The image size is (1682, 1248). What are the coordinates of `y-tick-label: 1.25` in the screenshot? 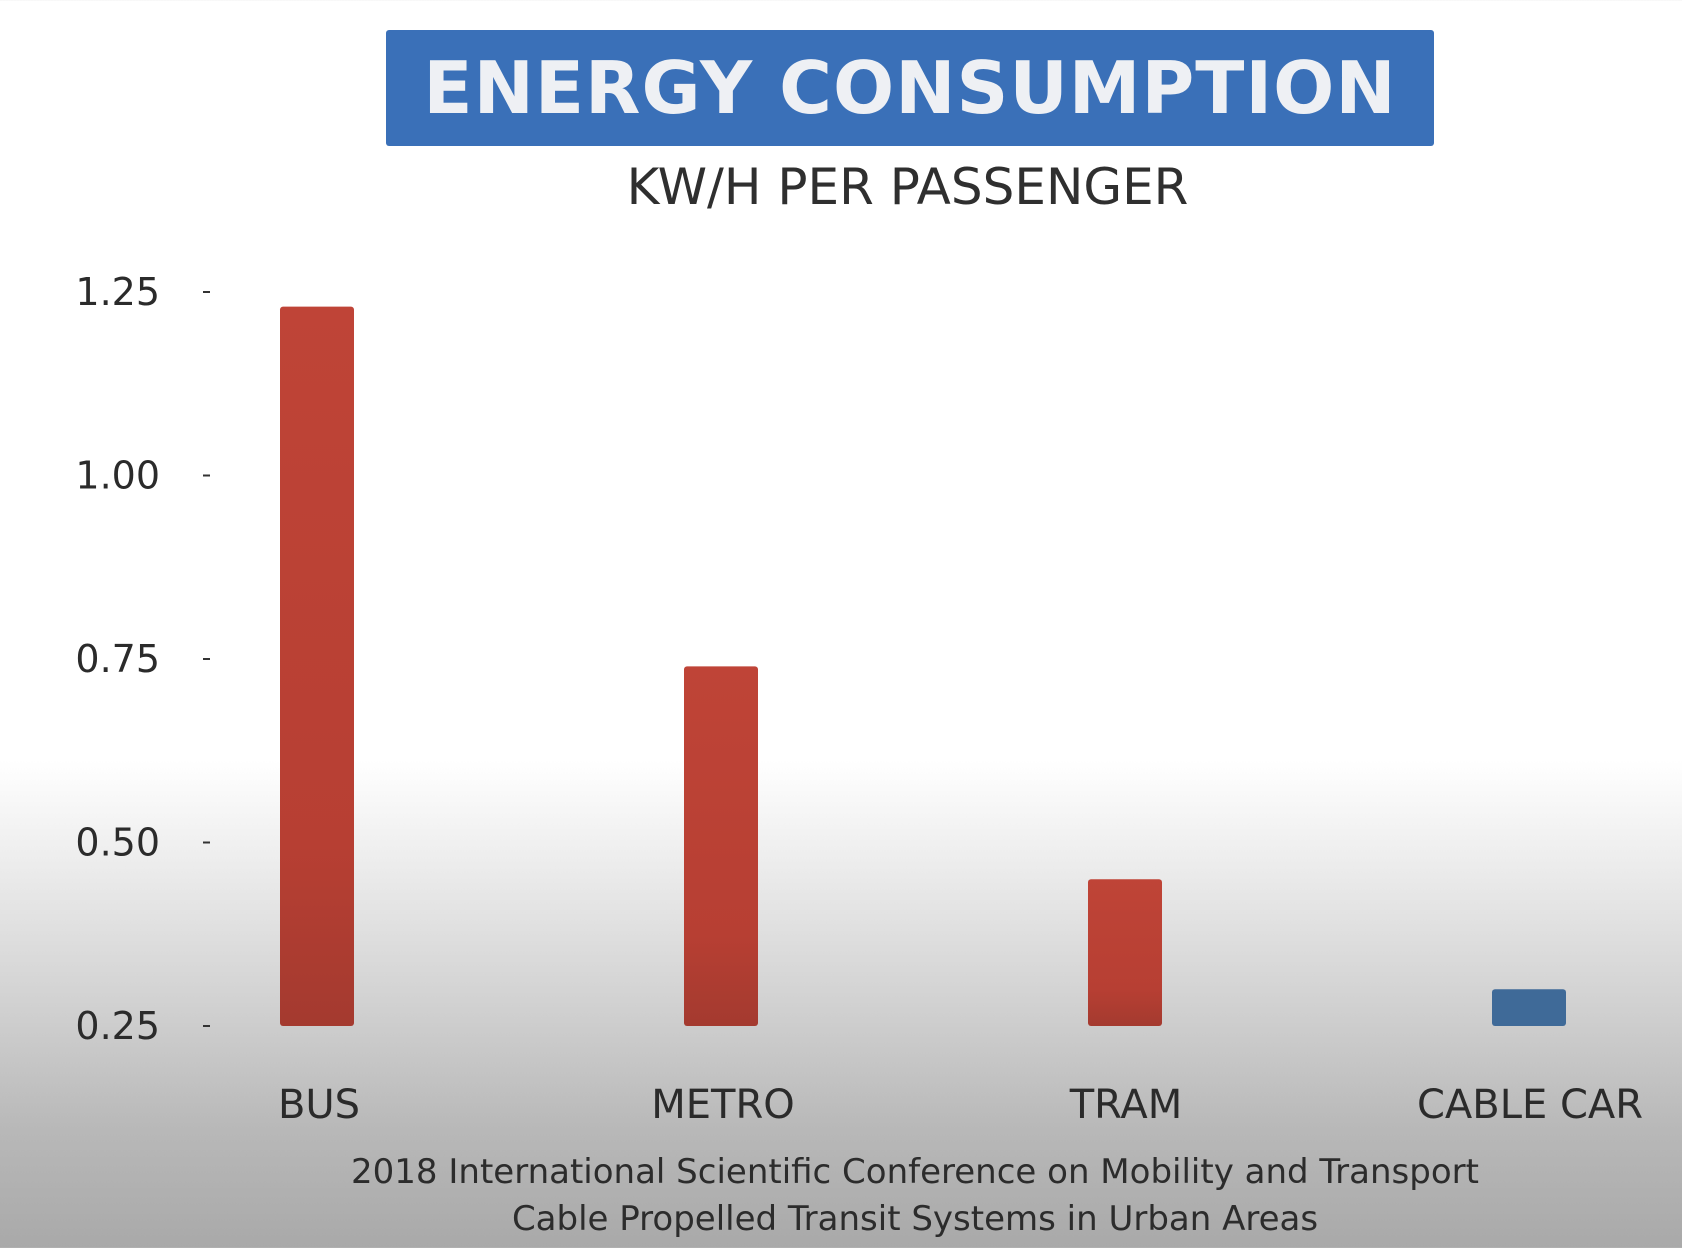 It's located at (117, 292).